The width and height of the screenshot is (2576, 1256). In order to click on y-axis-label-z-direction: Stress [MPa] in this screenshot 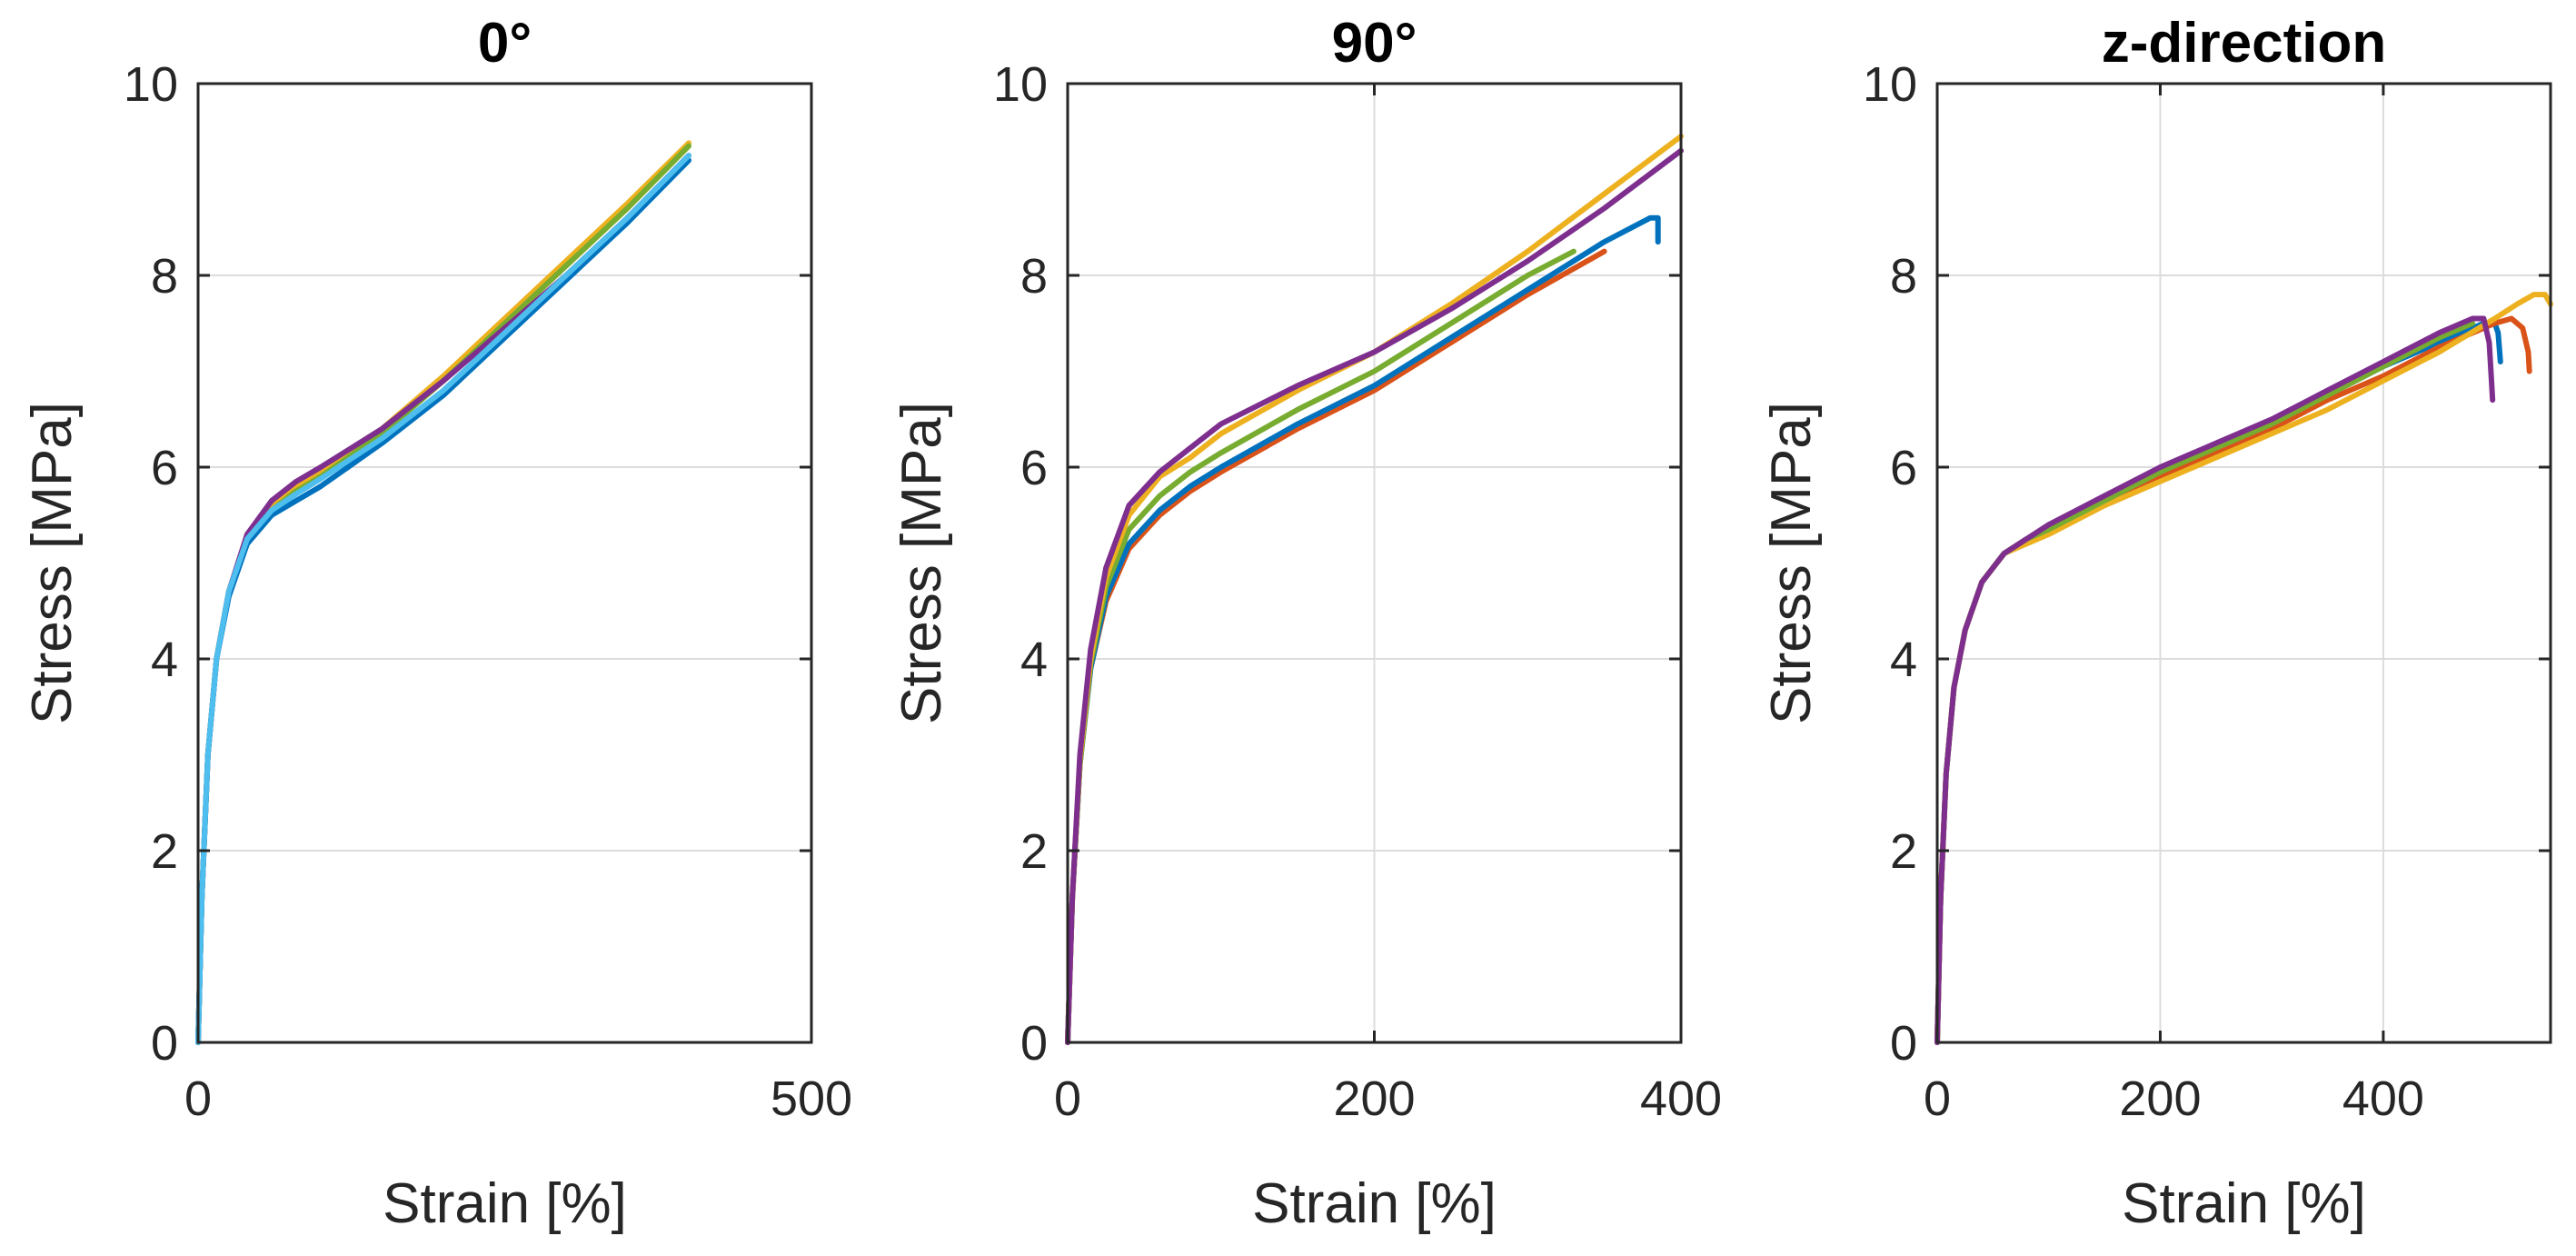, I will do `click(1792, 563)`.